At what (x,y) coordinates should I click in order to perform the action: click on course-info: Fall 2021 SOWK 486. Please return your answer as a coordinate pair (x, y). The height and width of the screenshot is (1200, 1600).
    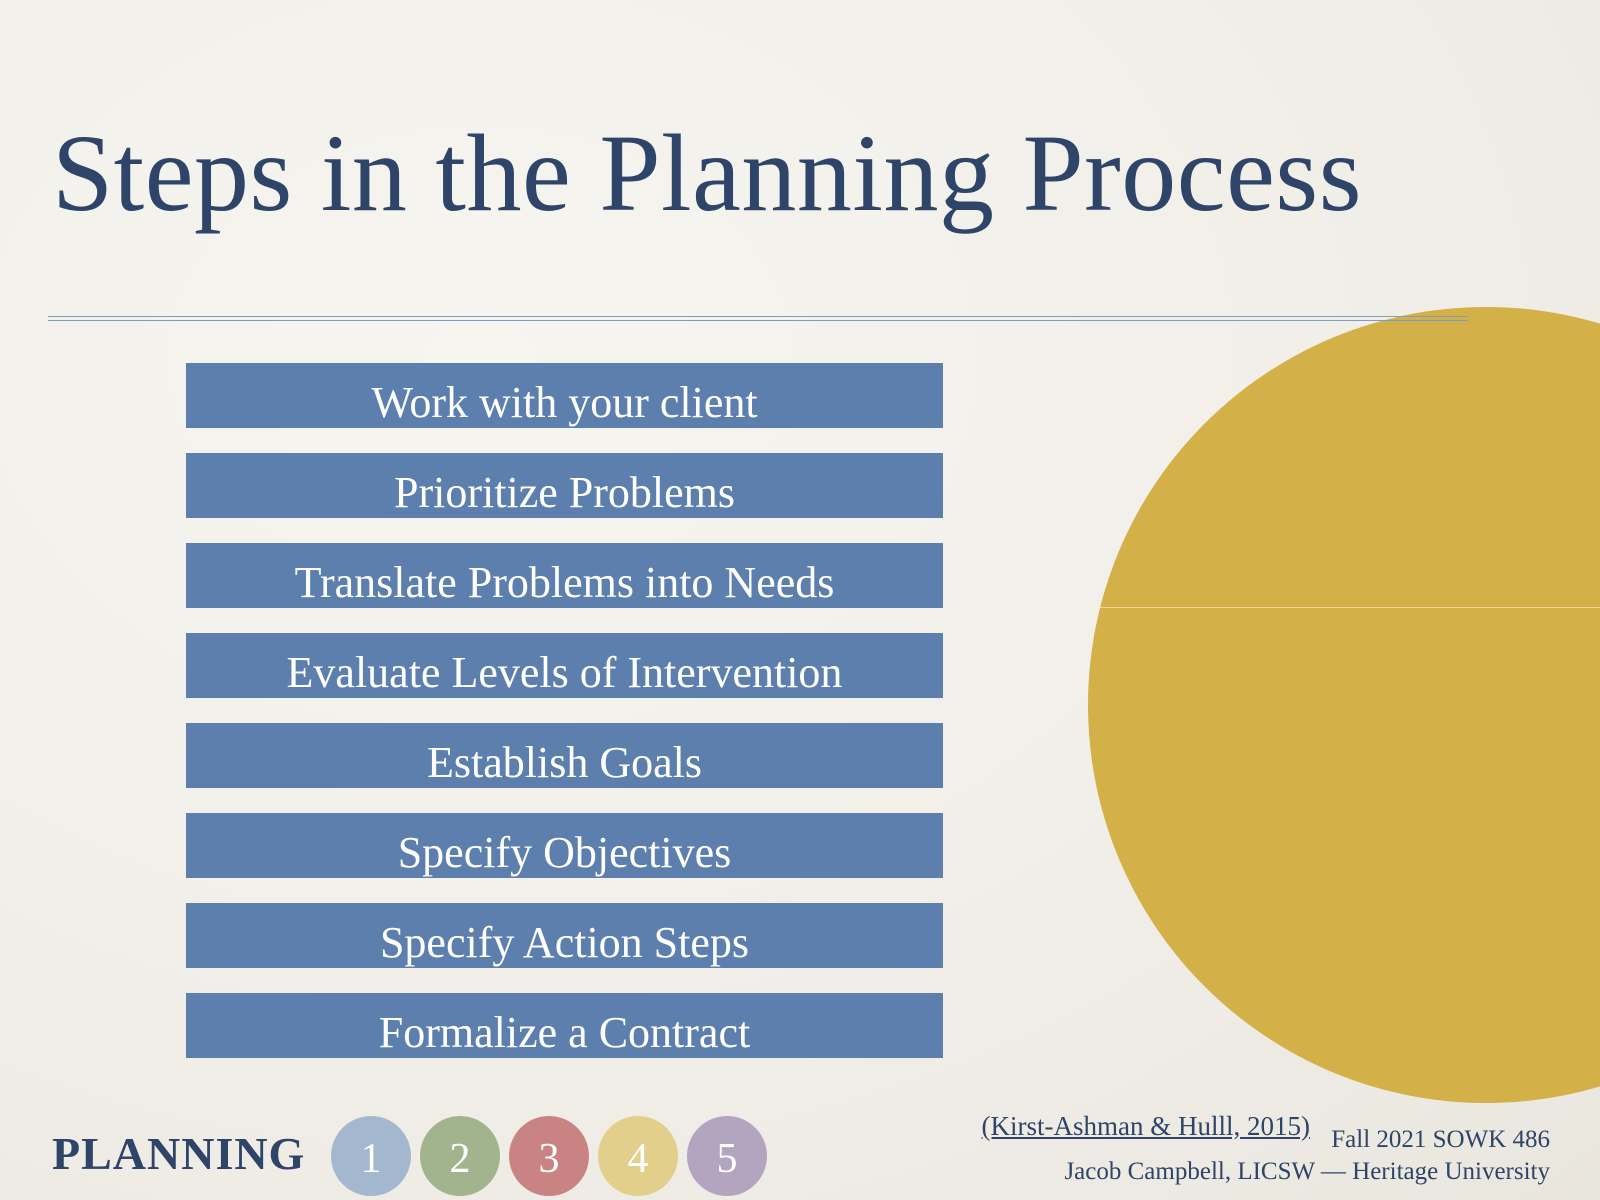
    Looking at the image, I should click on (1440, 1139).